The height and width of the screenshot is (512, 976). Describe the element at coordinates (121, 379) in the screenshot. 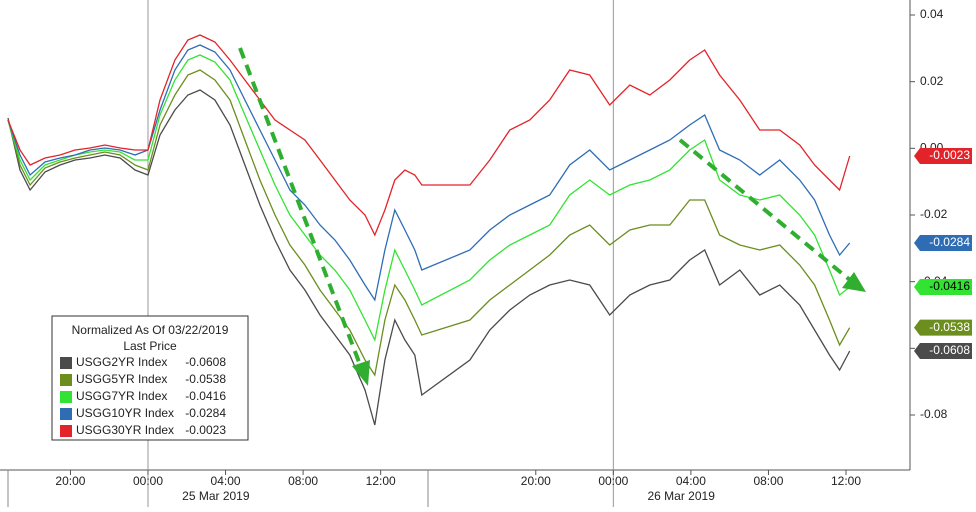

I see `legend-label: USGG5YR Index` at that location.